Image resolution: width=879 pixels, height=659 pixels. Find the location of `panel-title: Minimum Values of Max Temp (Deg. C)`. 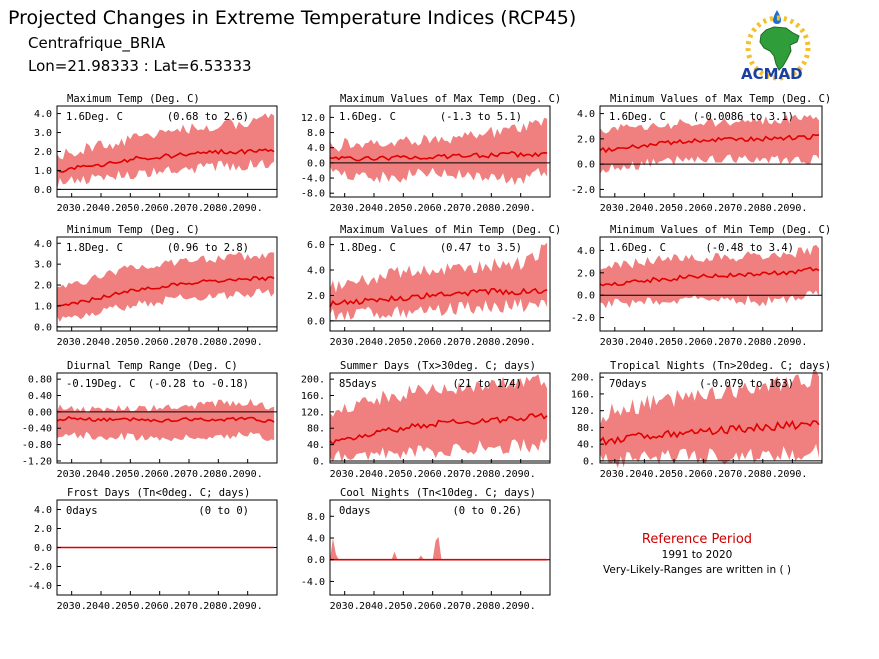

panel-title: Minimum Values of Max Temp (Deg. C) is located at coordinates (720, 99).